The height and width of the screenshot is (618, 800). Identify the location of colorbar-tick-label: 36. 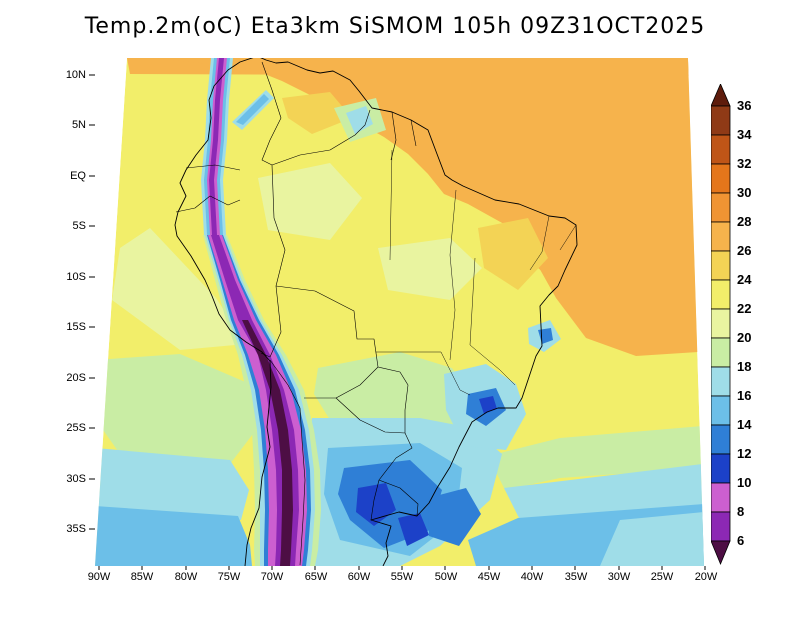
(744, 105).